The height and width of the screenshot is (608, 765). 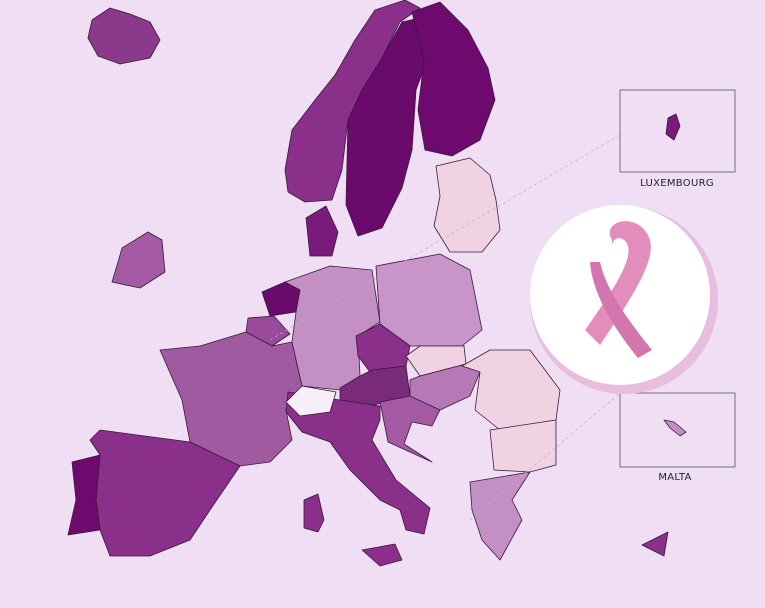 I want to click on finland, so click(x=453, y=79).